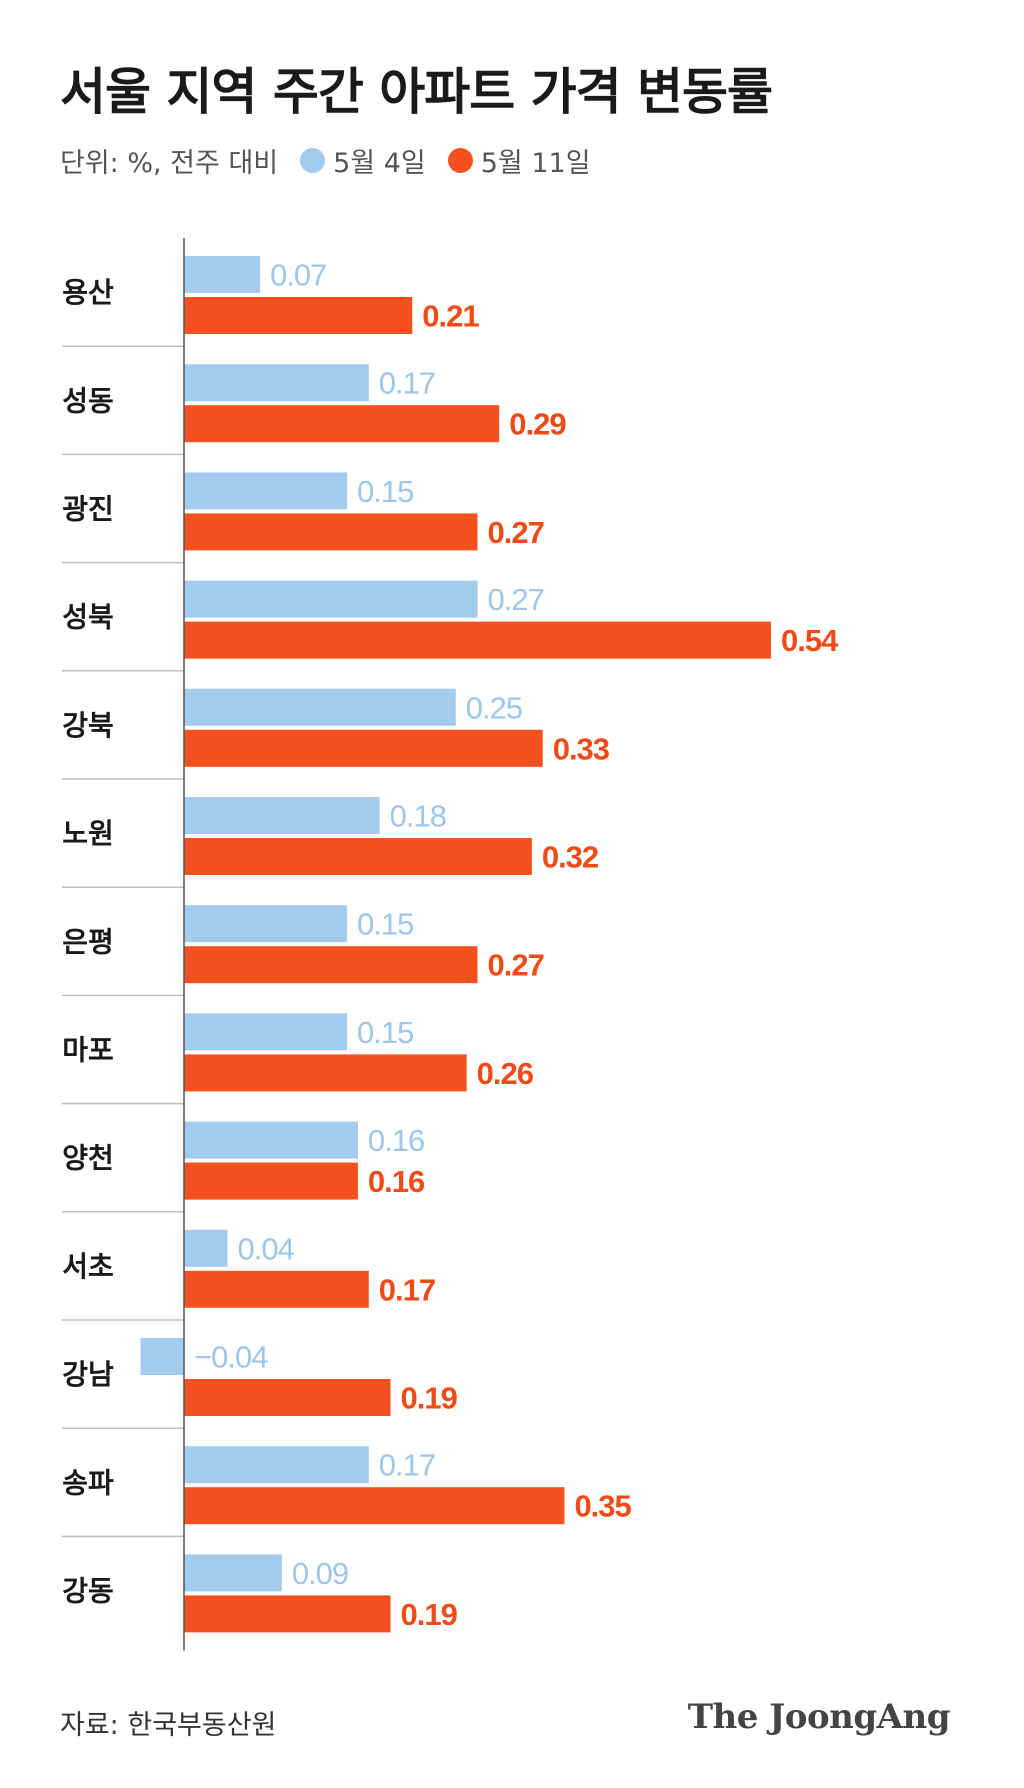  I want to click on legend-swatch-may11, so click(460, 160).